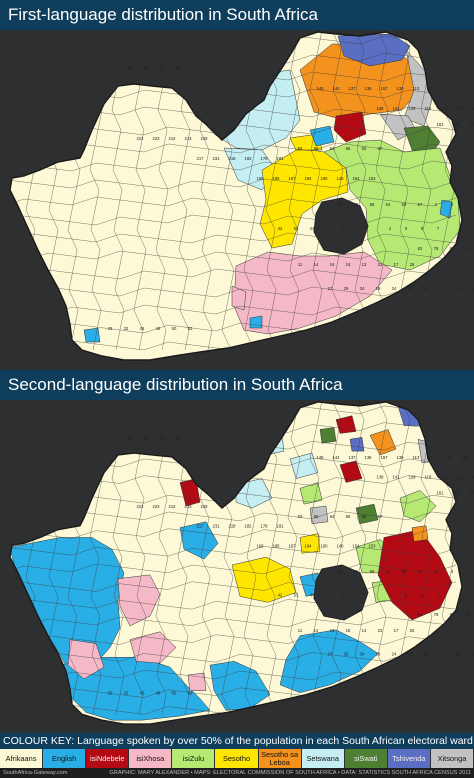  Describe the element at coordinates (396, 264) in the screenshot. I see `first-ward-label: 17` at that location.